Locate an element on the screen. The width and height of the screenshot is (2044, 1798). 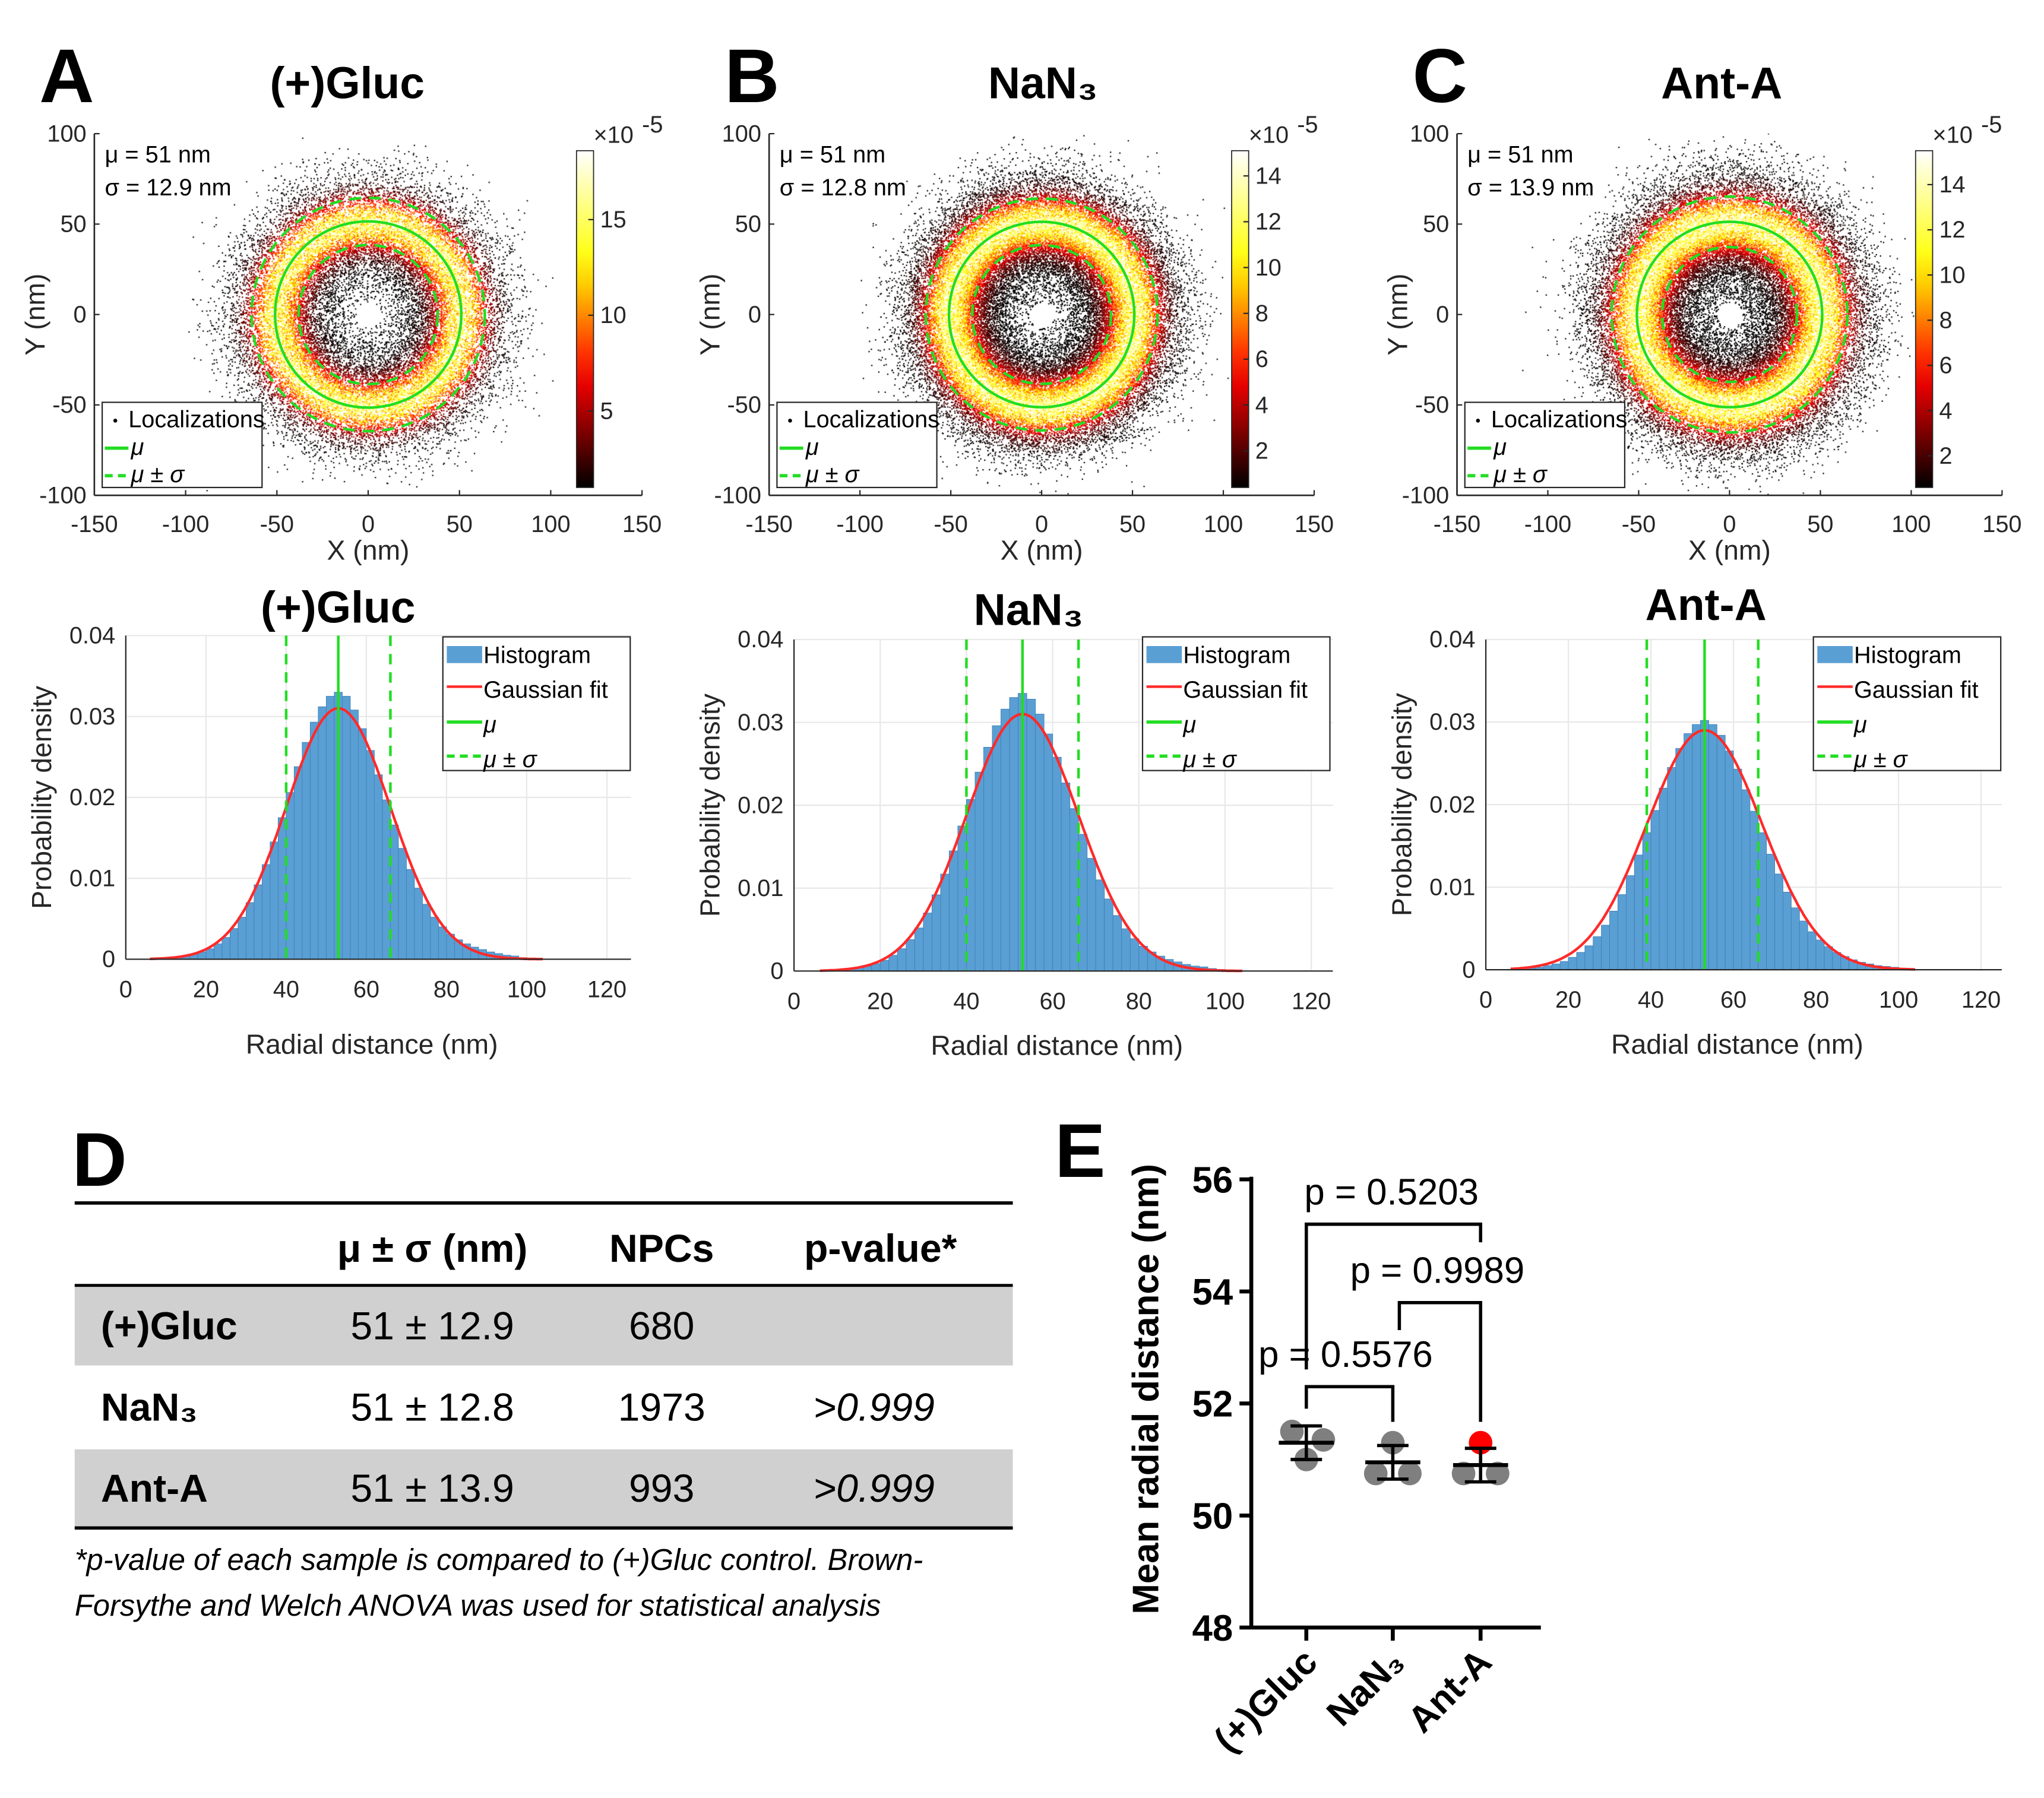
npcs-cell: 1973 is located at coordinates (661, 1407).